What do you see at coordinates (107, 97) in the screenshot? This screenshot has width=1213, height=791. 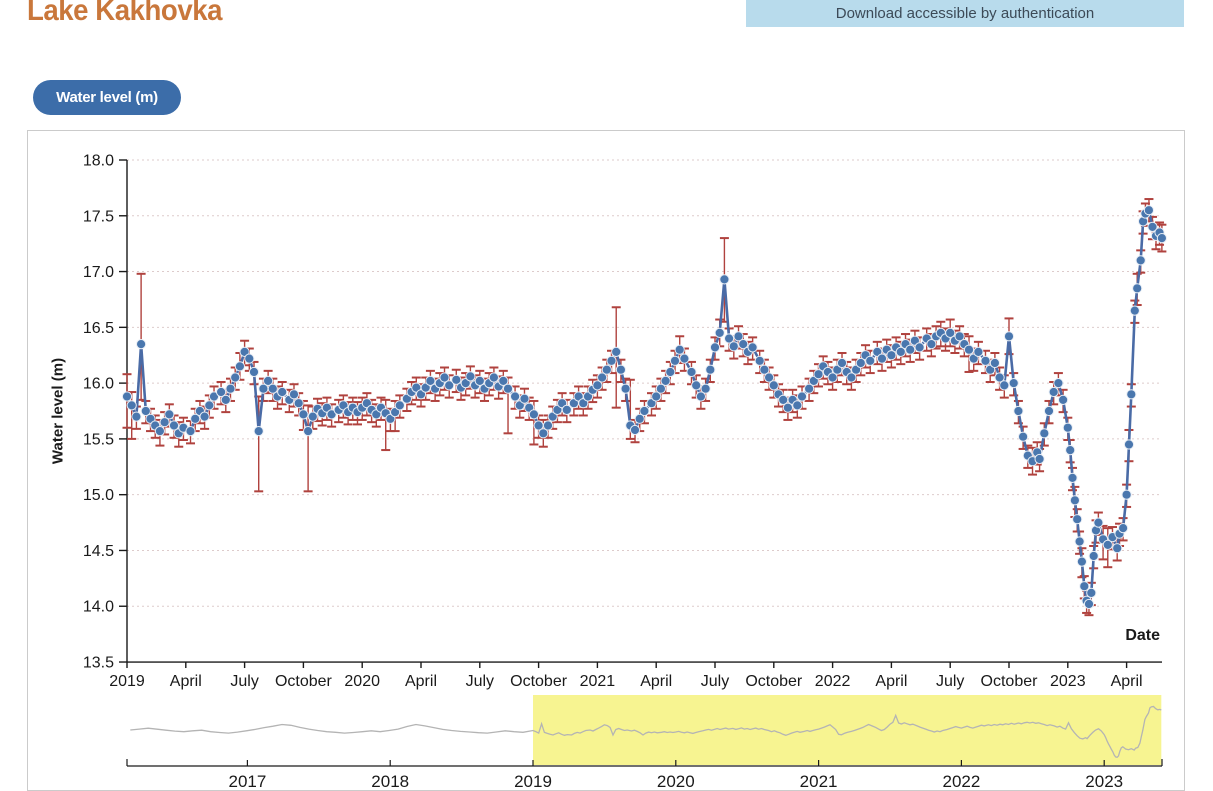 I see `water-level-series-button: Water level (m)` at bounding box center [107, 97].